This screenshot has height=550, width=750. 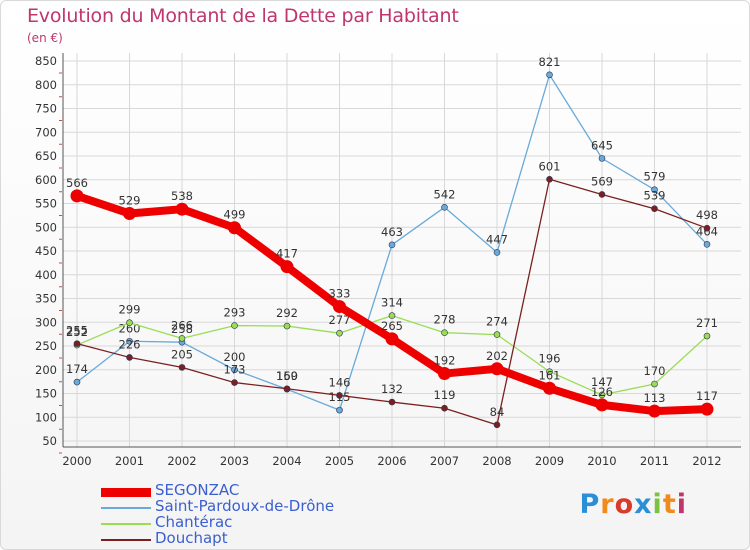 What do you see at coordinates (340, 382) in the screenshot?
I see `data-label: 146` at bounding box center [340, 382].